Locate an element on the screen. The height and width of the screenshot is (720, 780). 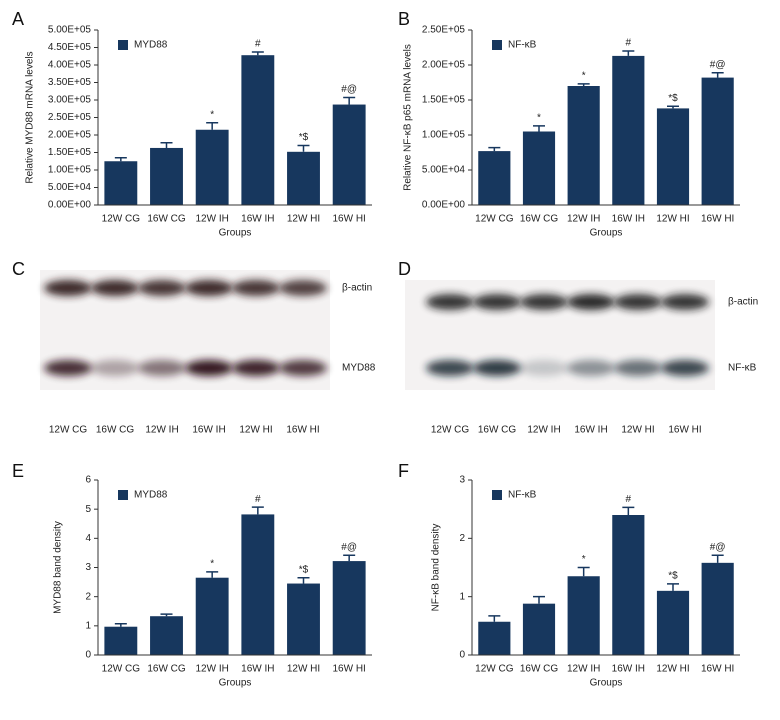
y-tick-label: 4 is located at coordinates (88, 538).